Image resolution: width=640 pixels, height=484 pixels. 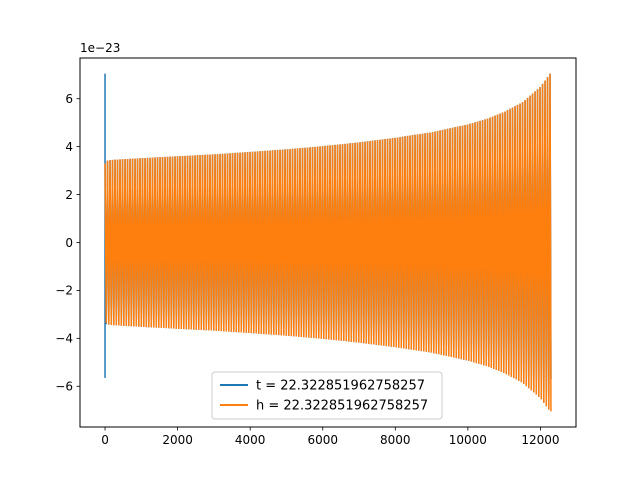 What do you see at coordinates (64, 291) in the screenshot?
I see `y-tick-label: −2` at bounding box center [64, 291].